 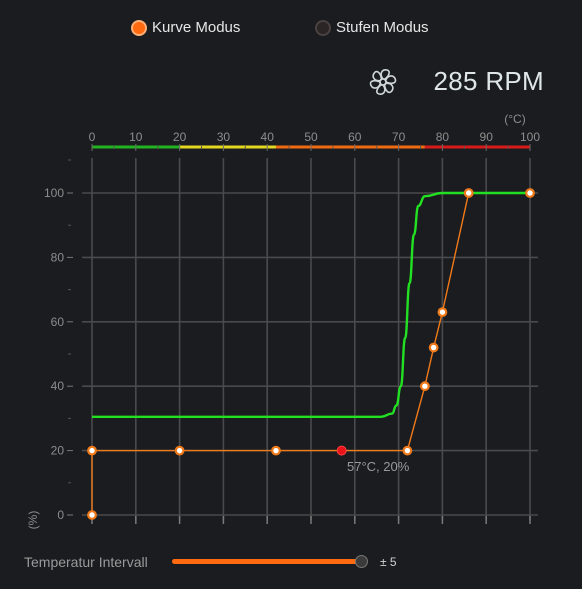 I want to click on curve-mode-radio: Kurve Modus, so click(x=185, y=27).